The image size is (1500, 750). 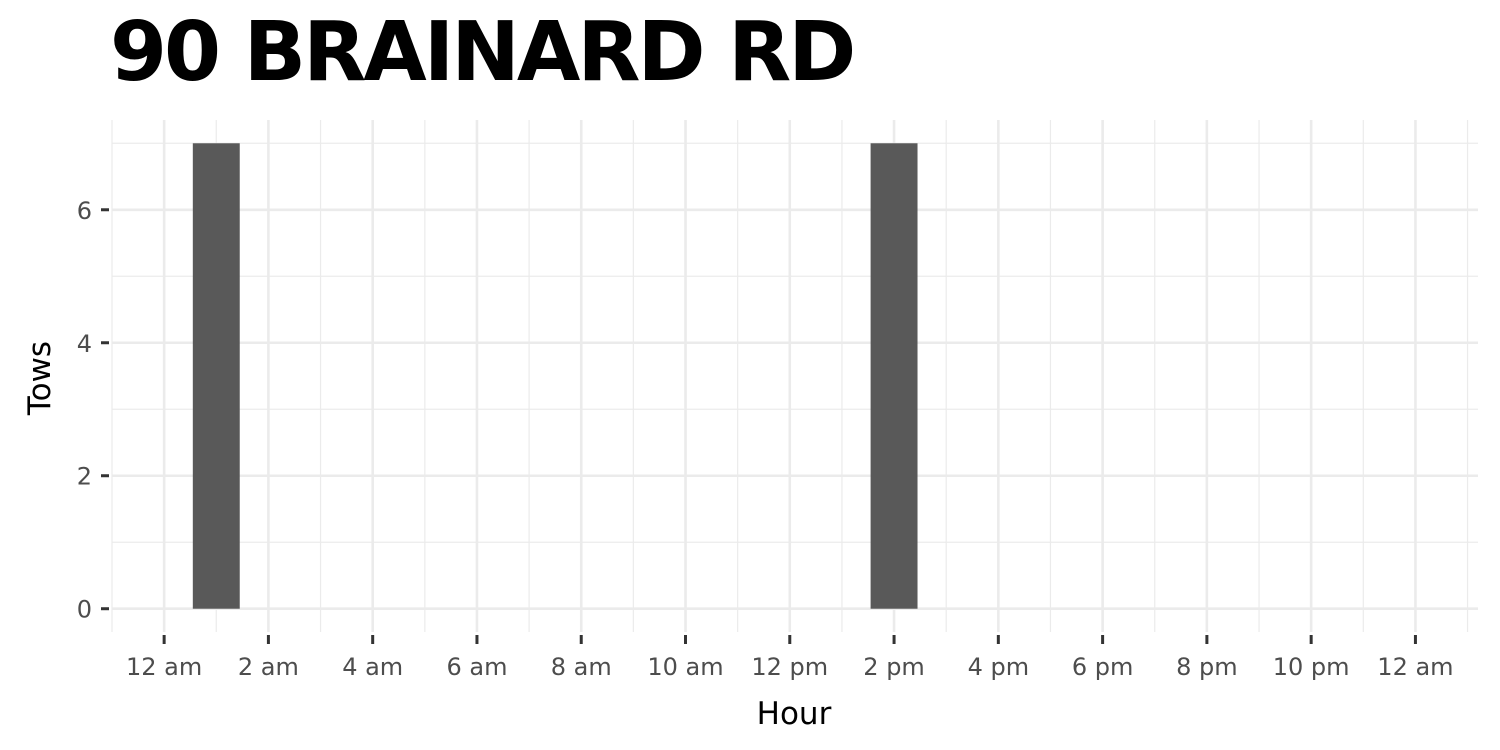 What do you see at coordinates (372, 667) in the screenshot?
I see `x-tick-label: 4 am` at bounding box center [372, 667].